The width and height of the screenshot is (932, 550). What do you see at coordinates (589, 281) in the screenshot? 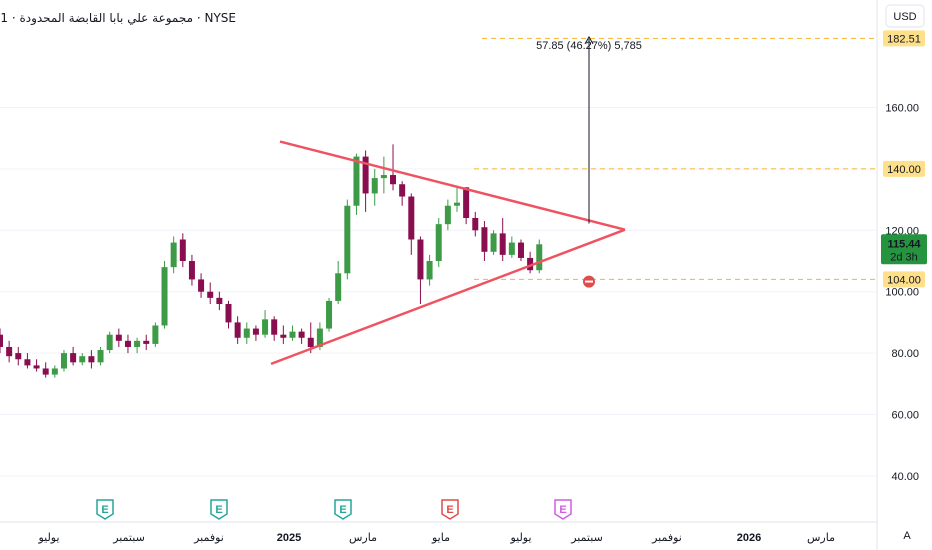
I see `stop-marker-bar` at bounding box center [589, 281].